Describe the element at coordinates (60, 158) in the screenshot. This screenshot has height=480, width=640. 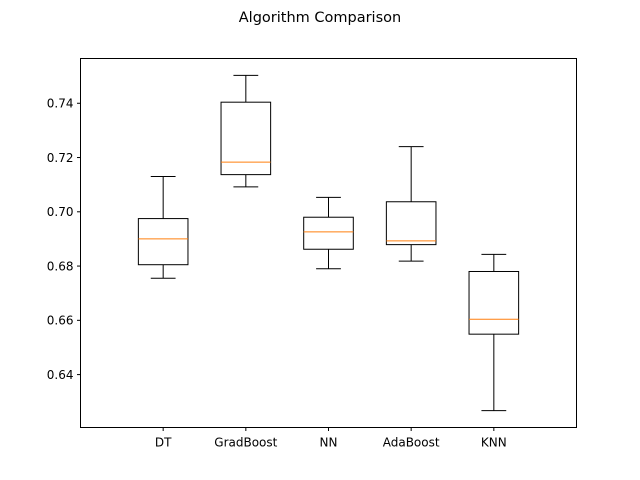
I see `y-tick-label: 0.72` at that location.